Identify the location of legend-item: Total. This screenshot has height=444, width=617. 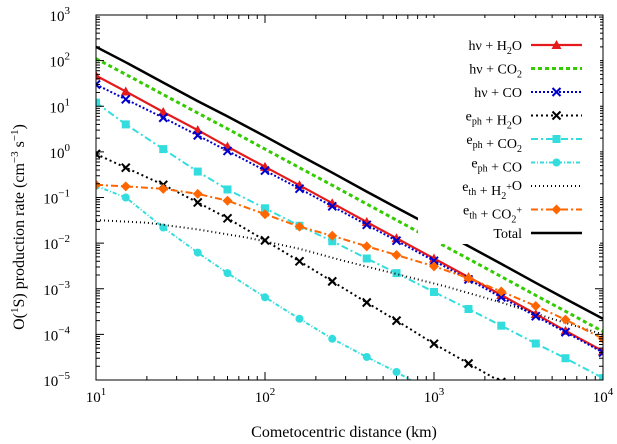
(537, 234).